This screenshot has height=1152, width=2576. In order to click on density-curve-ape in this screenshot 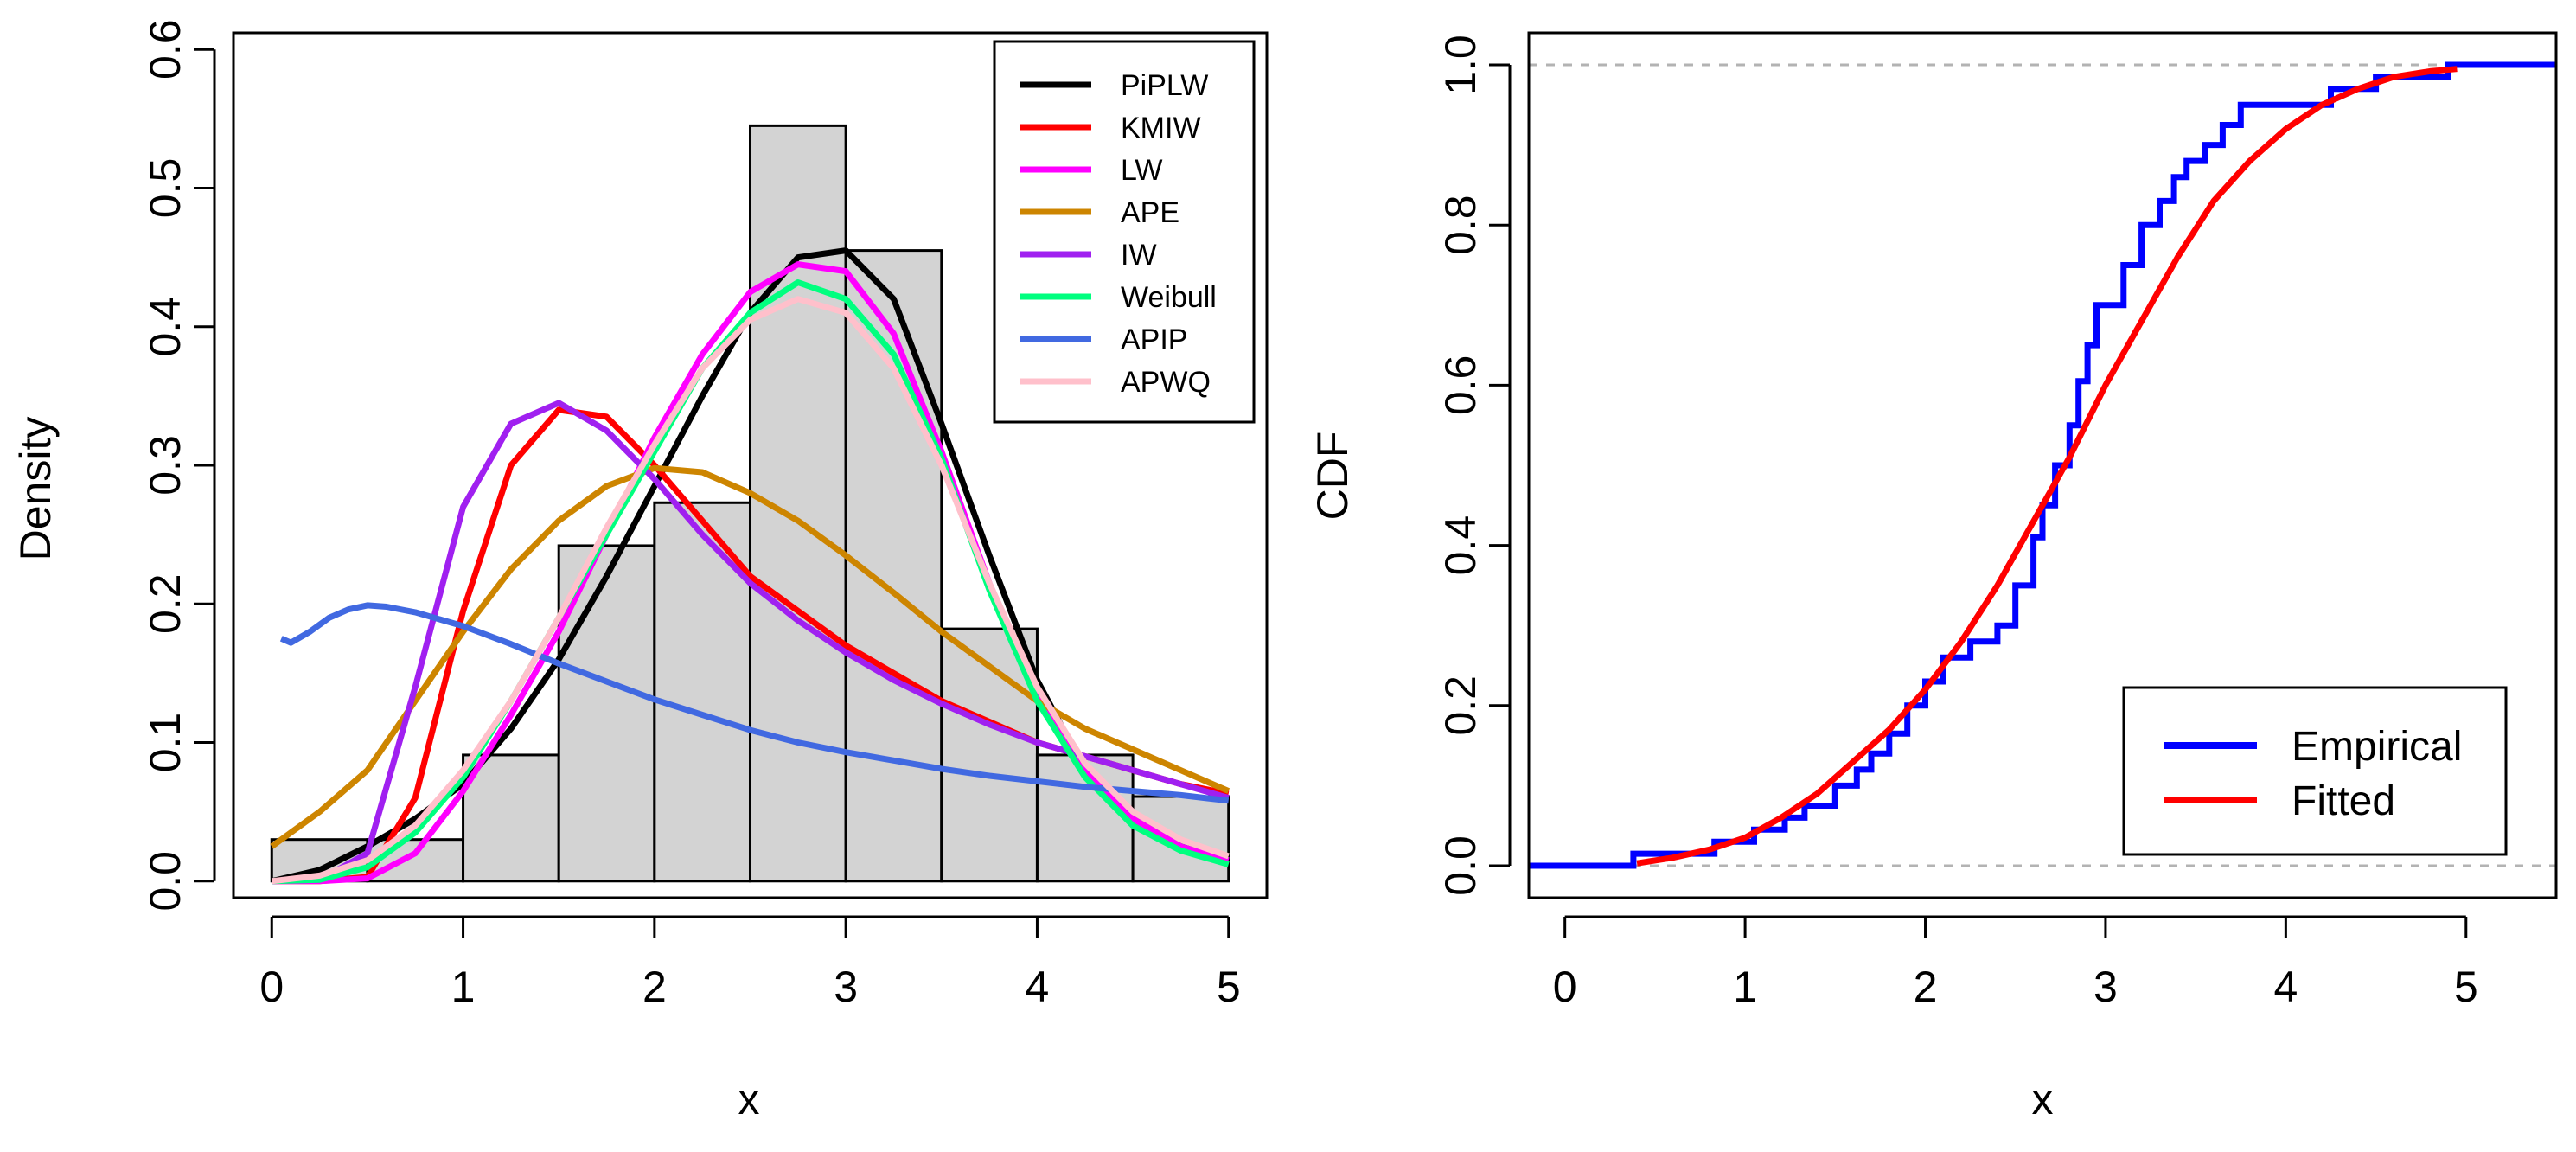, I will do `click(750, 656)`.